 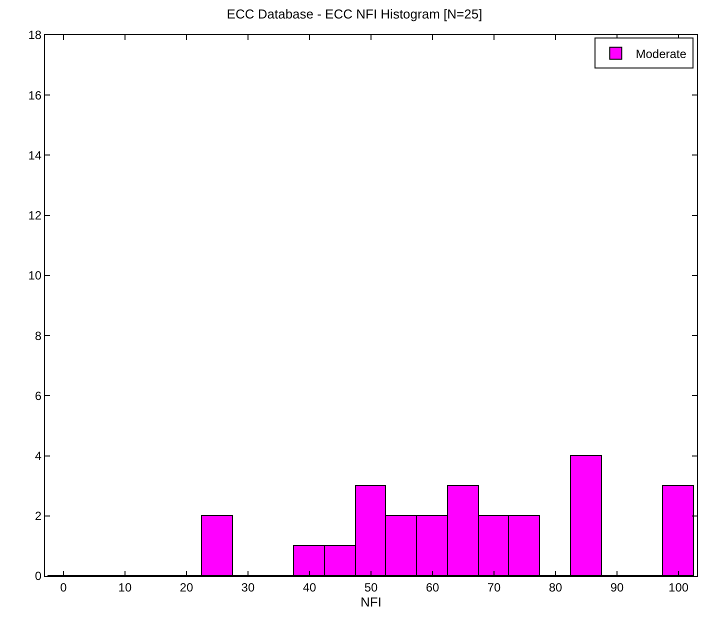 What do you see at coordinates (35, 215) in the screenshot?
I see `y-tick-label: 12` at bounding box center [35, 215].